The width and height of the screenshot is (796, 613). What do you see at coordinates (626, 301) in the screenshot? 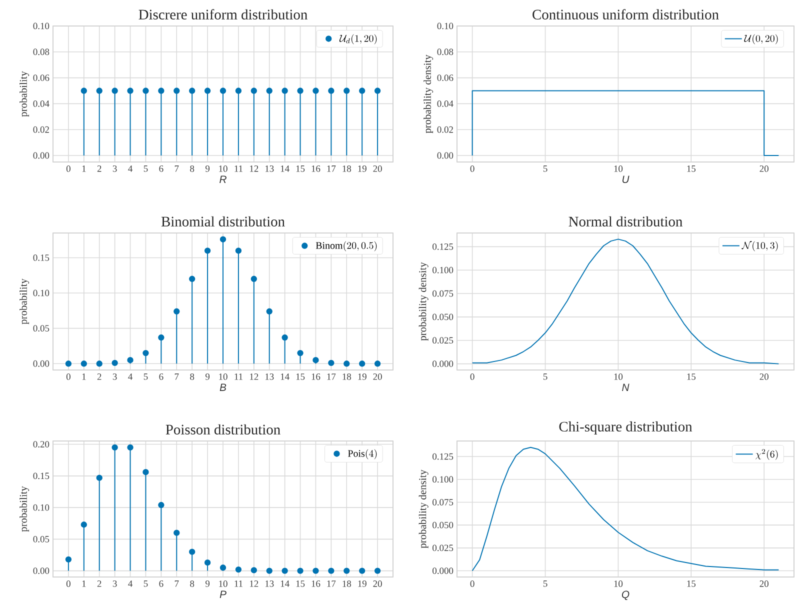
I see `line-series` at bounding box center [626, 301].